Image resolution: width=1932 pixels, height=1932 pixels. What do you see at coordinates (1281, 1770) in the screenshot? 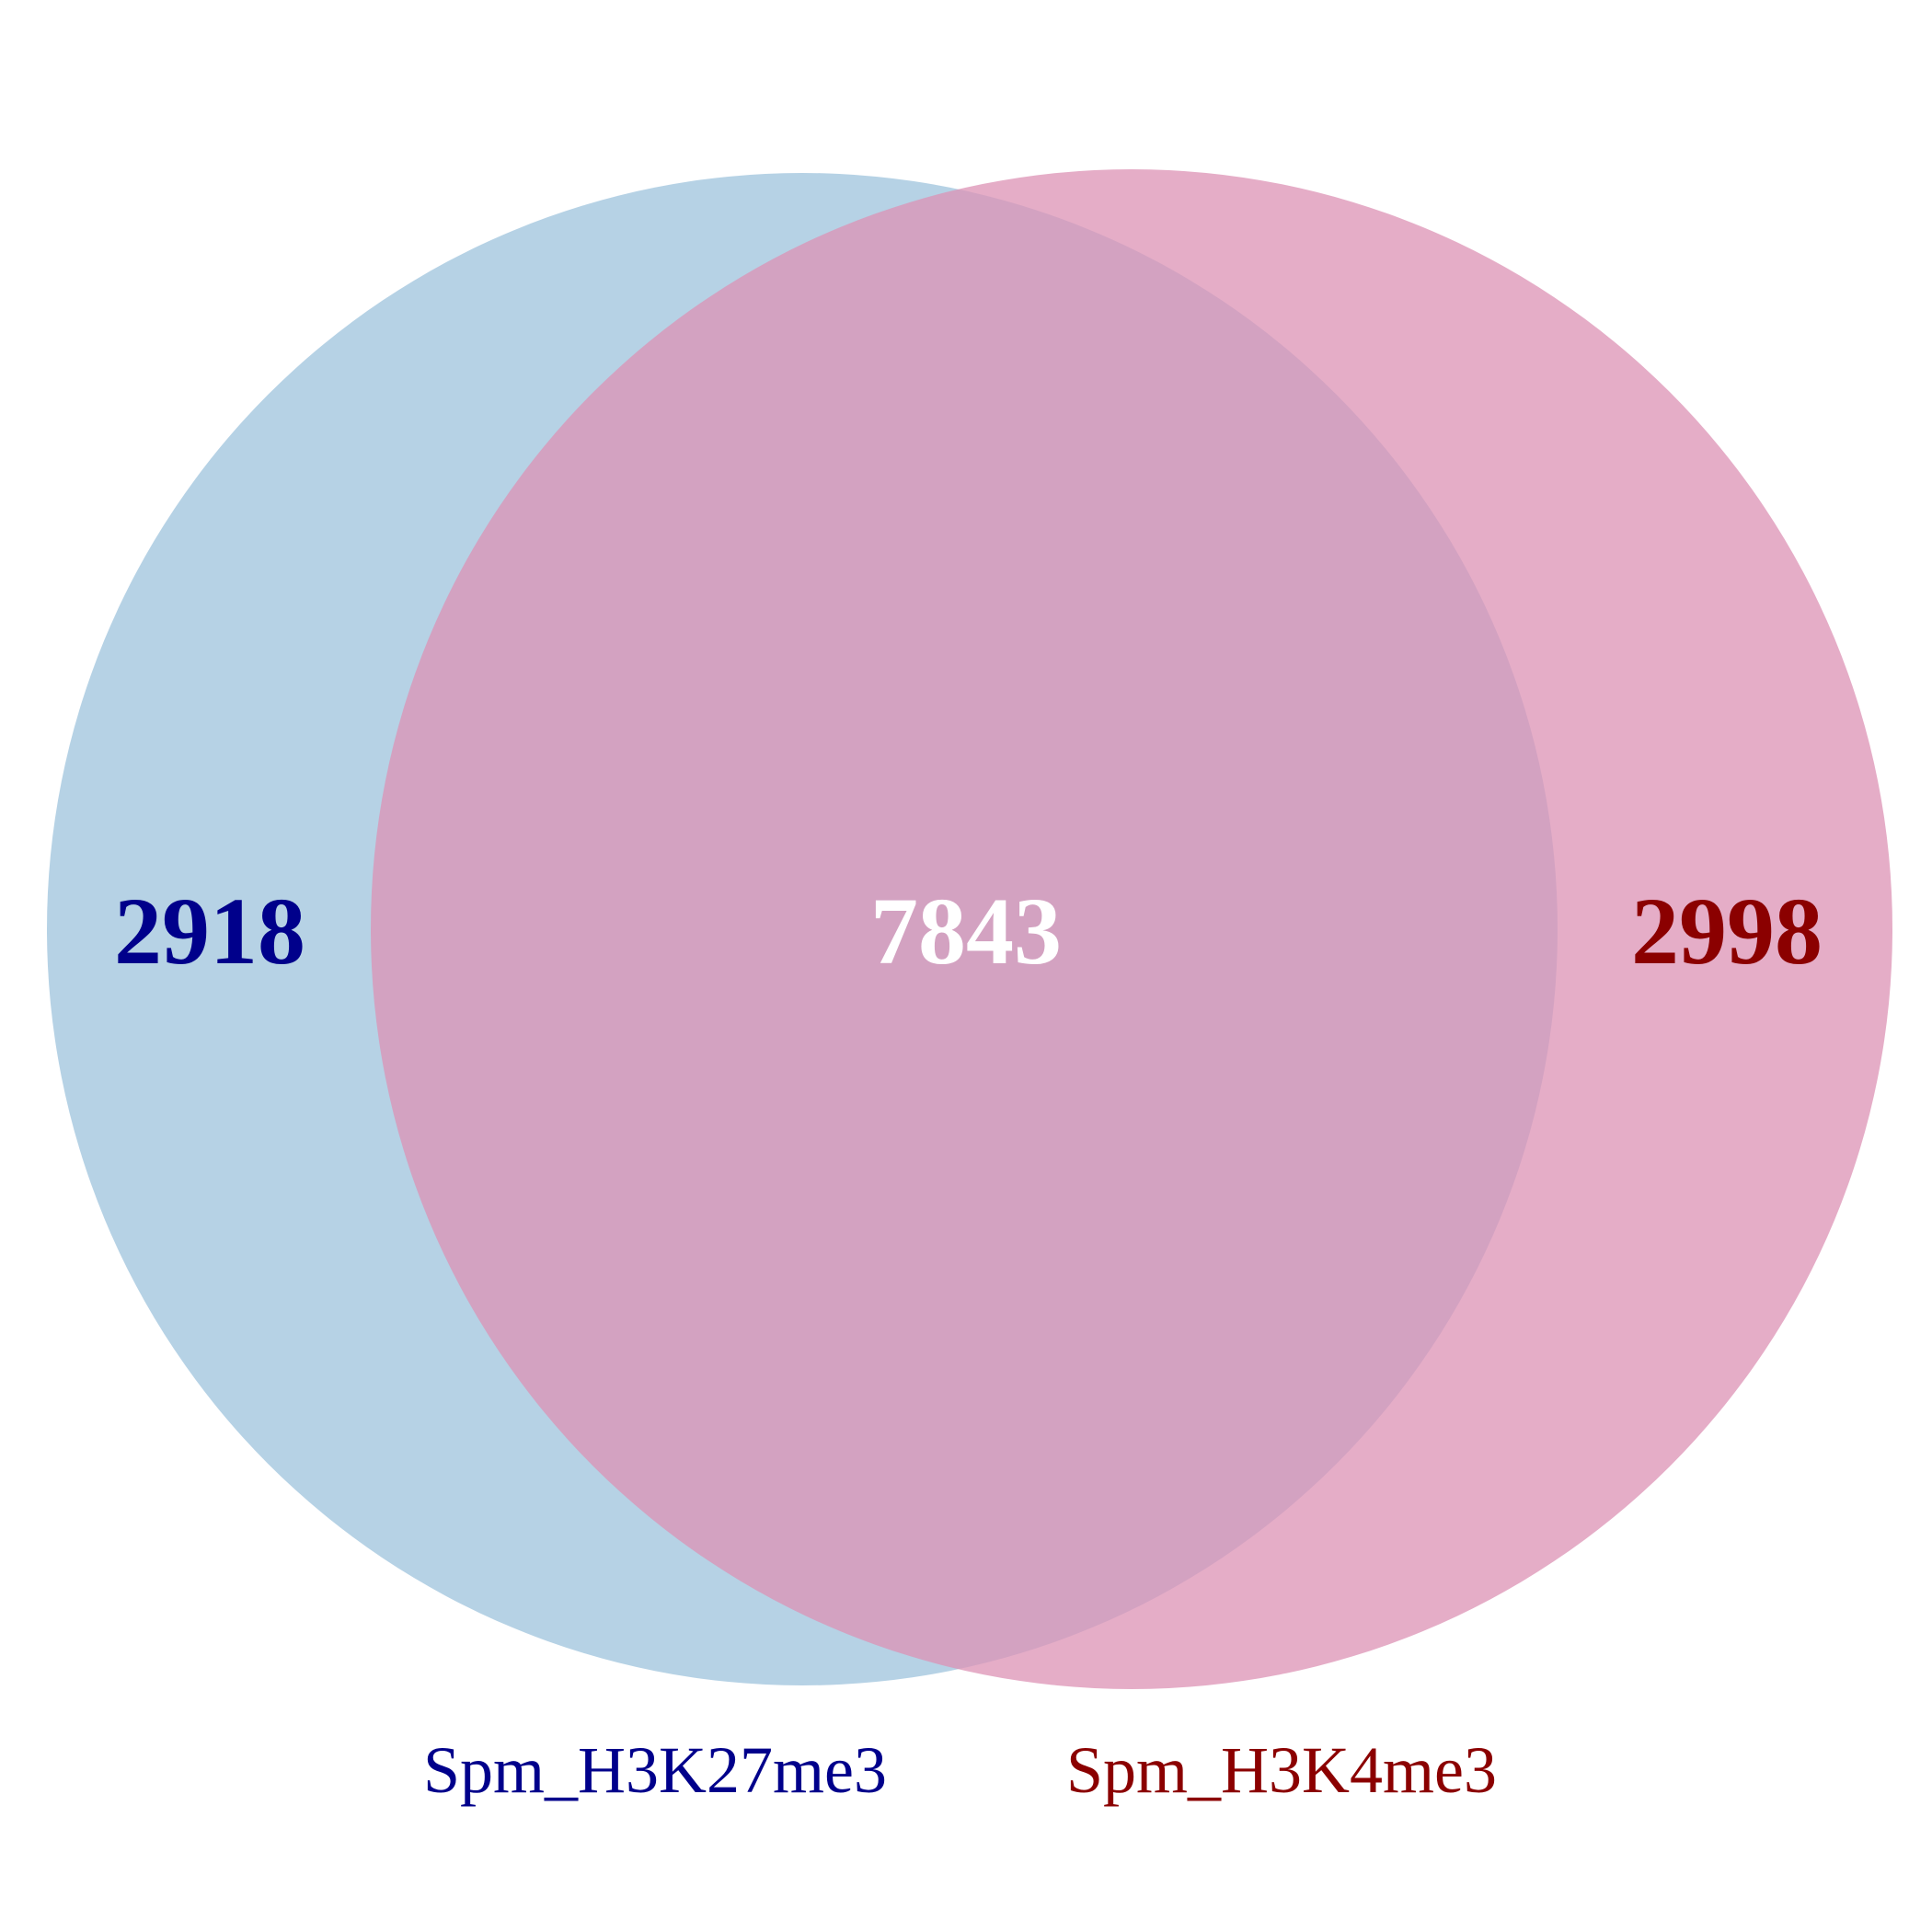
I see `set-label-spm-h3k4me3: Spm_H3K4me3` at bounding box center [1281, 1770].